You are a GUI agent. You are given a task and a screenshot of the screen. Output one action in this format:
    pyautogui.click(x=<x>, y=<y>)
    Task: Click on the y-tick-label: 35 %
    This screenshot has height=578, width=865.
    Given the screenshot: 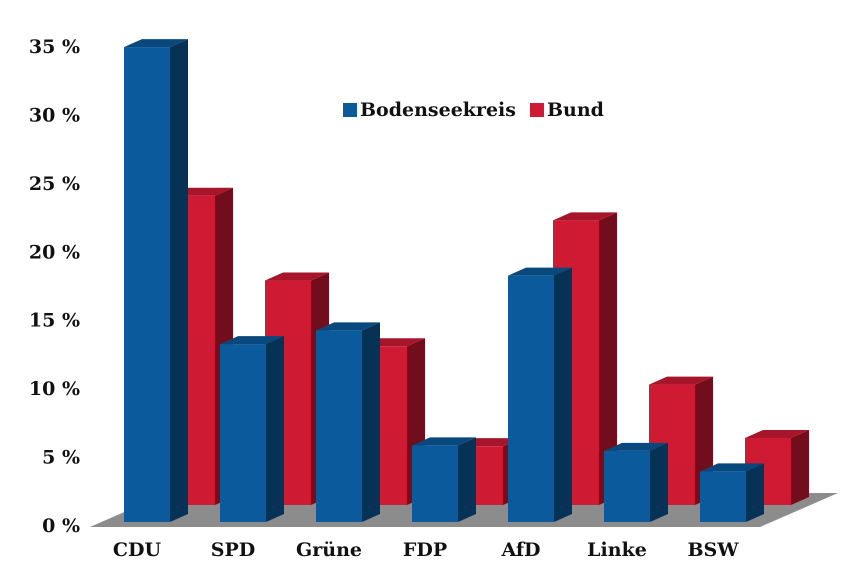 What is the action you would take?
    pyautogui.click(x=54, y=47)
    